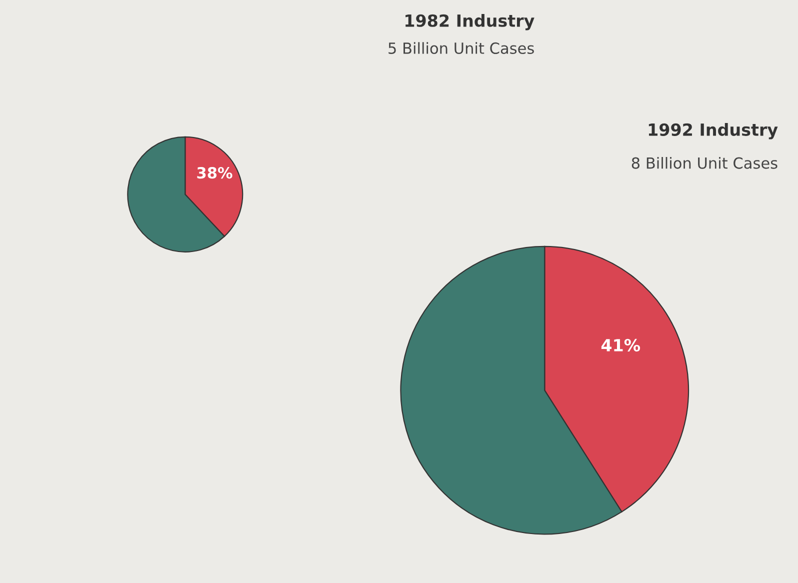 The image size is (798, 583). Describe the element at coordinates (470, 22) in the screenshot. I see `text: 1982 Industry` at that location.